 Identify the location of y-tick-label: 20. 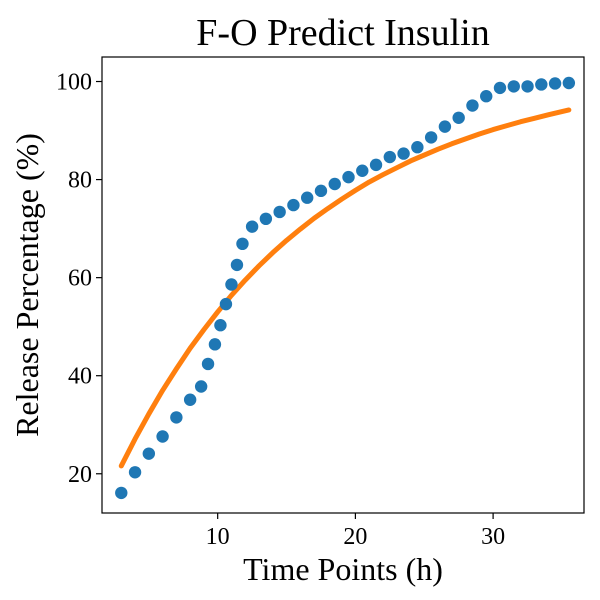
(80, 475).